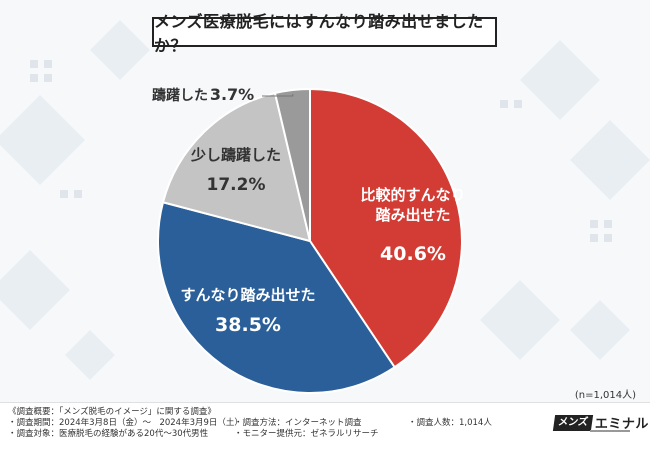 The image size is (650, 451). Describe the element at coordinates (235, 155) in the screenshot. I see `slice-label: 少し躊躇した` at that location.